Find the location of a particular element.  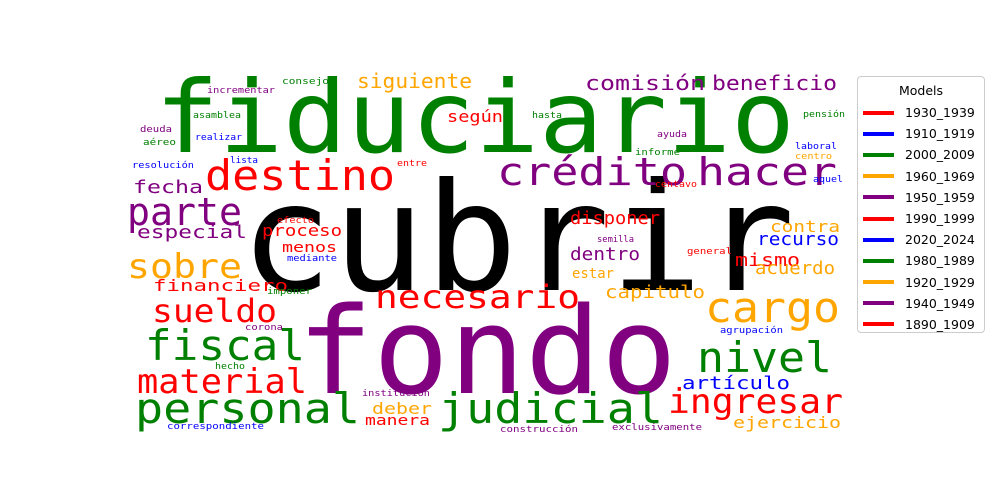

word-31: proceso is located at coordinates (302, 230).